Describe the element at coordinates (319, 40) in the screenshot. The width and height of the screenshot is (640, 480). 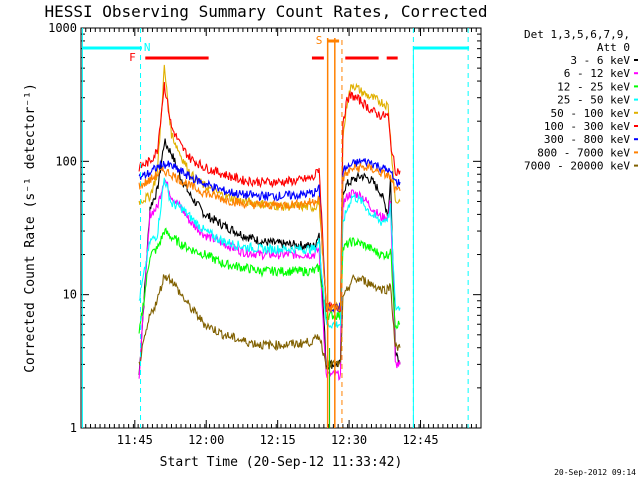
I see `flag-label-S: S` at that location.